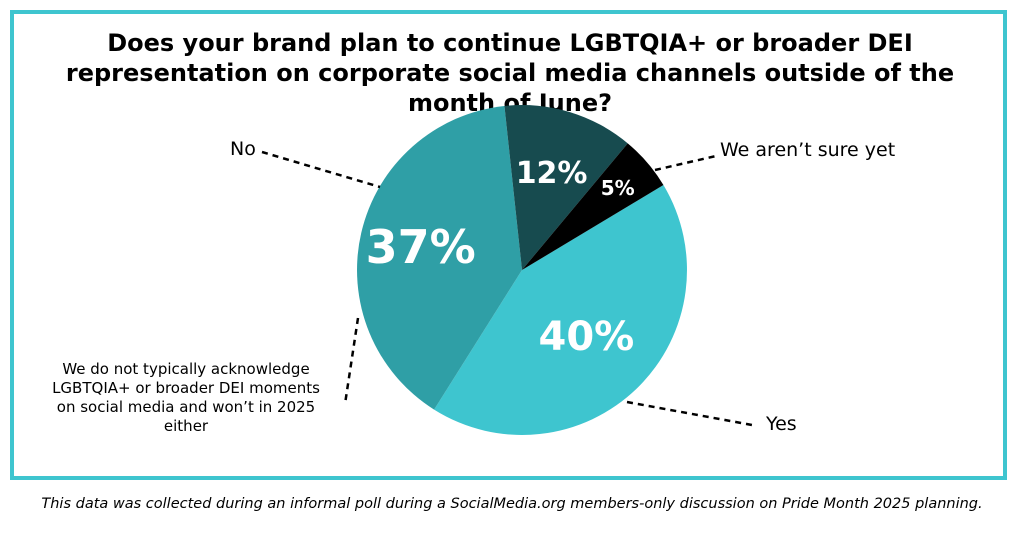 Image resolution: width=1024 pixels, height=535 pixels. What do you see at coordinates (618, 188) in the screenshot?
I see `slice-value-label: 5%` at bounding box center [618, 188].